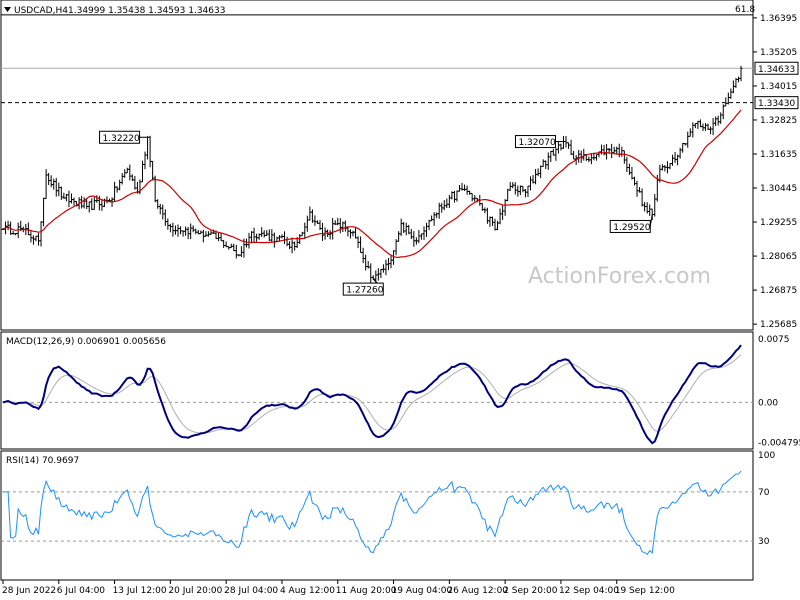 Image resolution: width=800 pixels, height=600 pixels. Describe the element at coordinates (766, 456) in the screenshot. I see `rsi-tick-label: 100` at that location.